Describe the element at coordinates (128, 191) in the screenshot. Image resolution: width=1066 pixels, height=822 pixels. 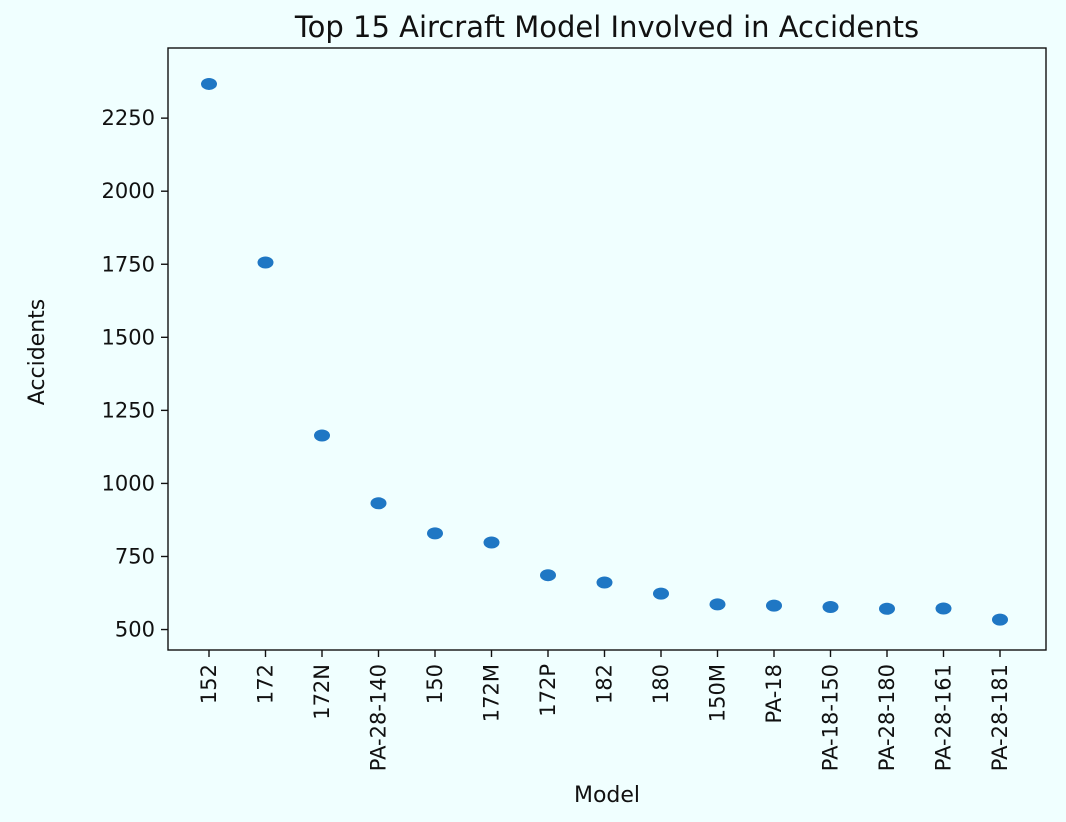
I see `y-tick-label: 2000` at that location.